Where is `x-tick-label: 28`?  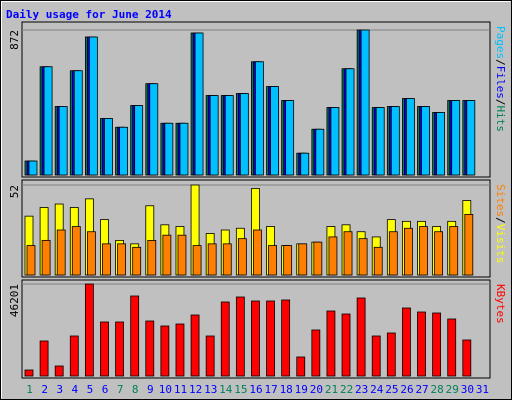 x-tick-label: 28 is located at coordinates (437, 389).